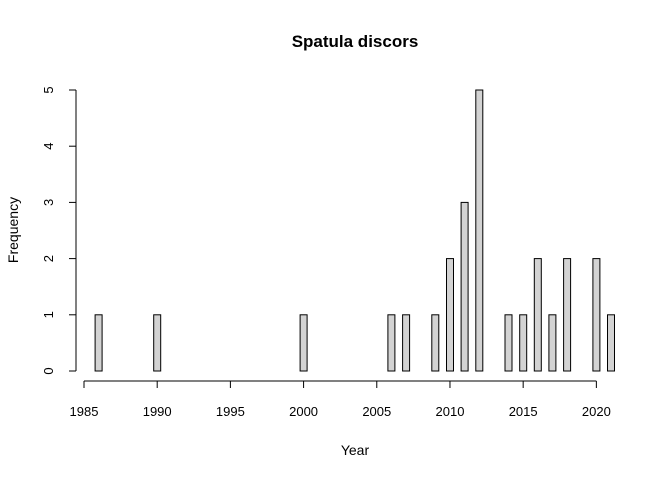 The image size is (672, 480). Describe the element at coordinates (391, 343) in the screenshot. I see `bar-2006` at that location.